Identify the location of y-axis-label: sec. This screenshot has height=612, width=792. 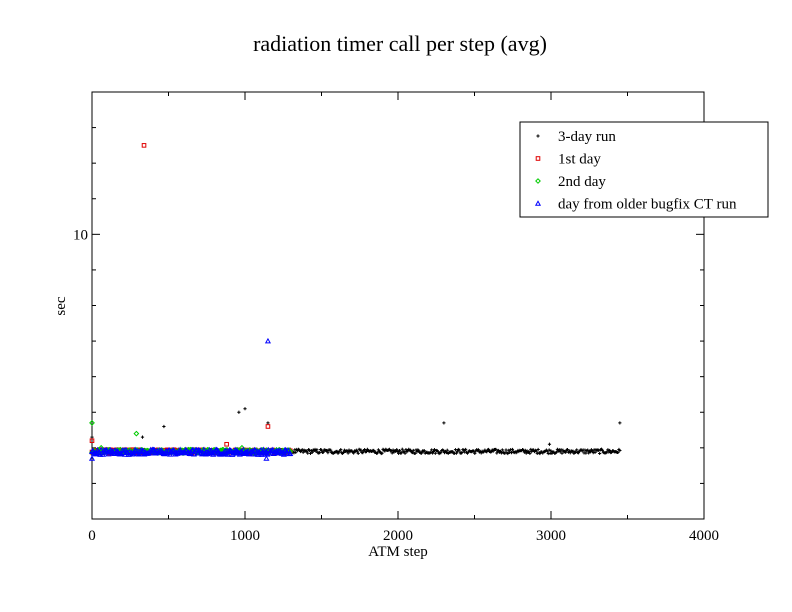
(61, 305).